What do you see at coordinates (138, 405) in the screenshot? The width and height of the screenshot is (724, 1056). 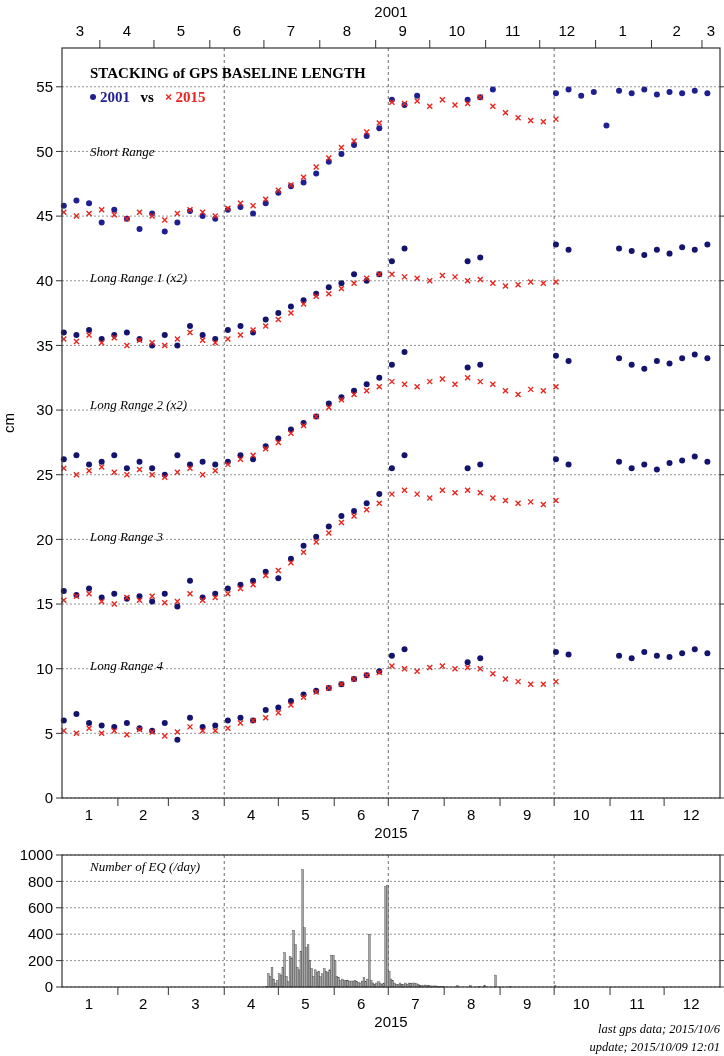 I see `annotation: Long Range 2 (x2)` at bounding box center [138, 405].